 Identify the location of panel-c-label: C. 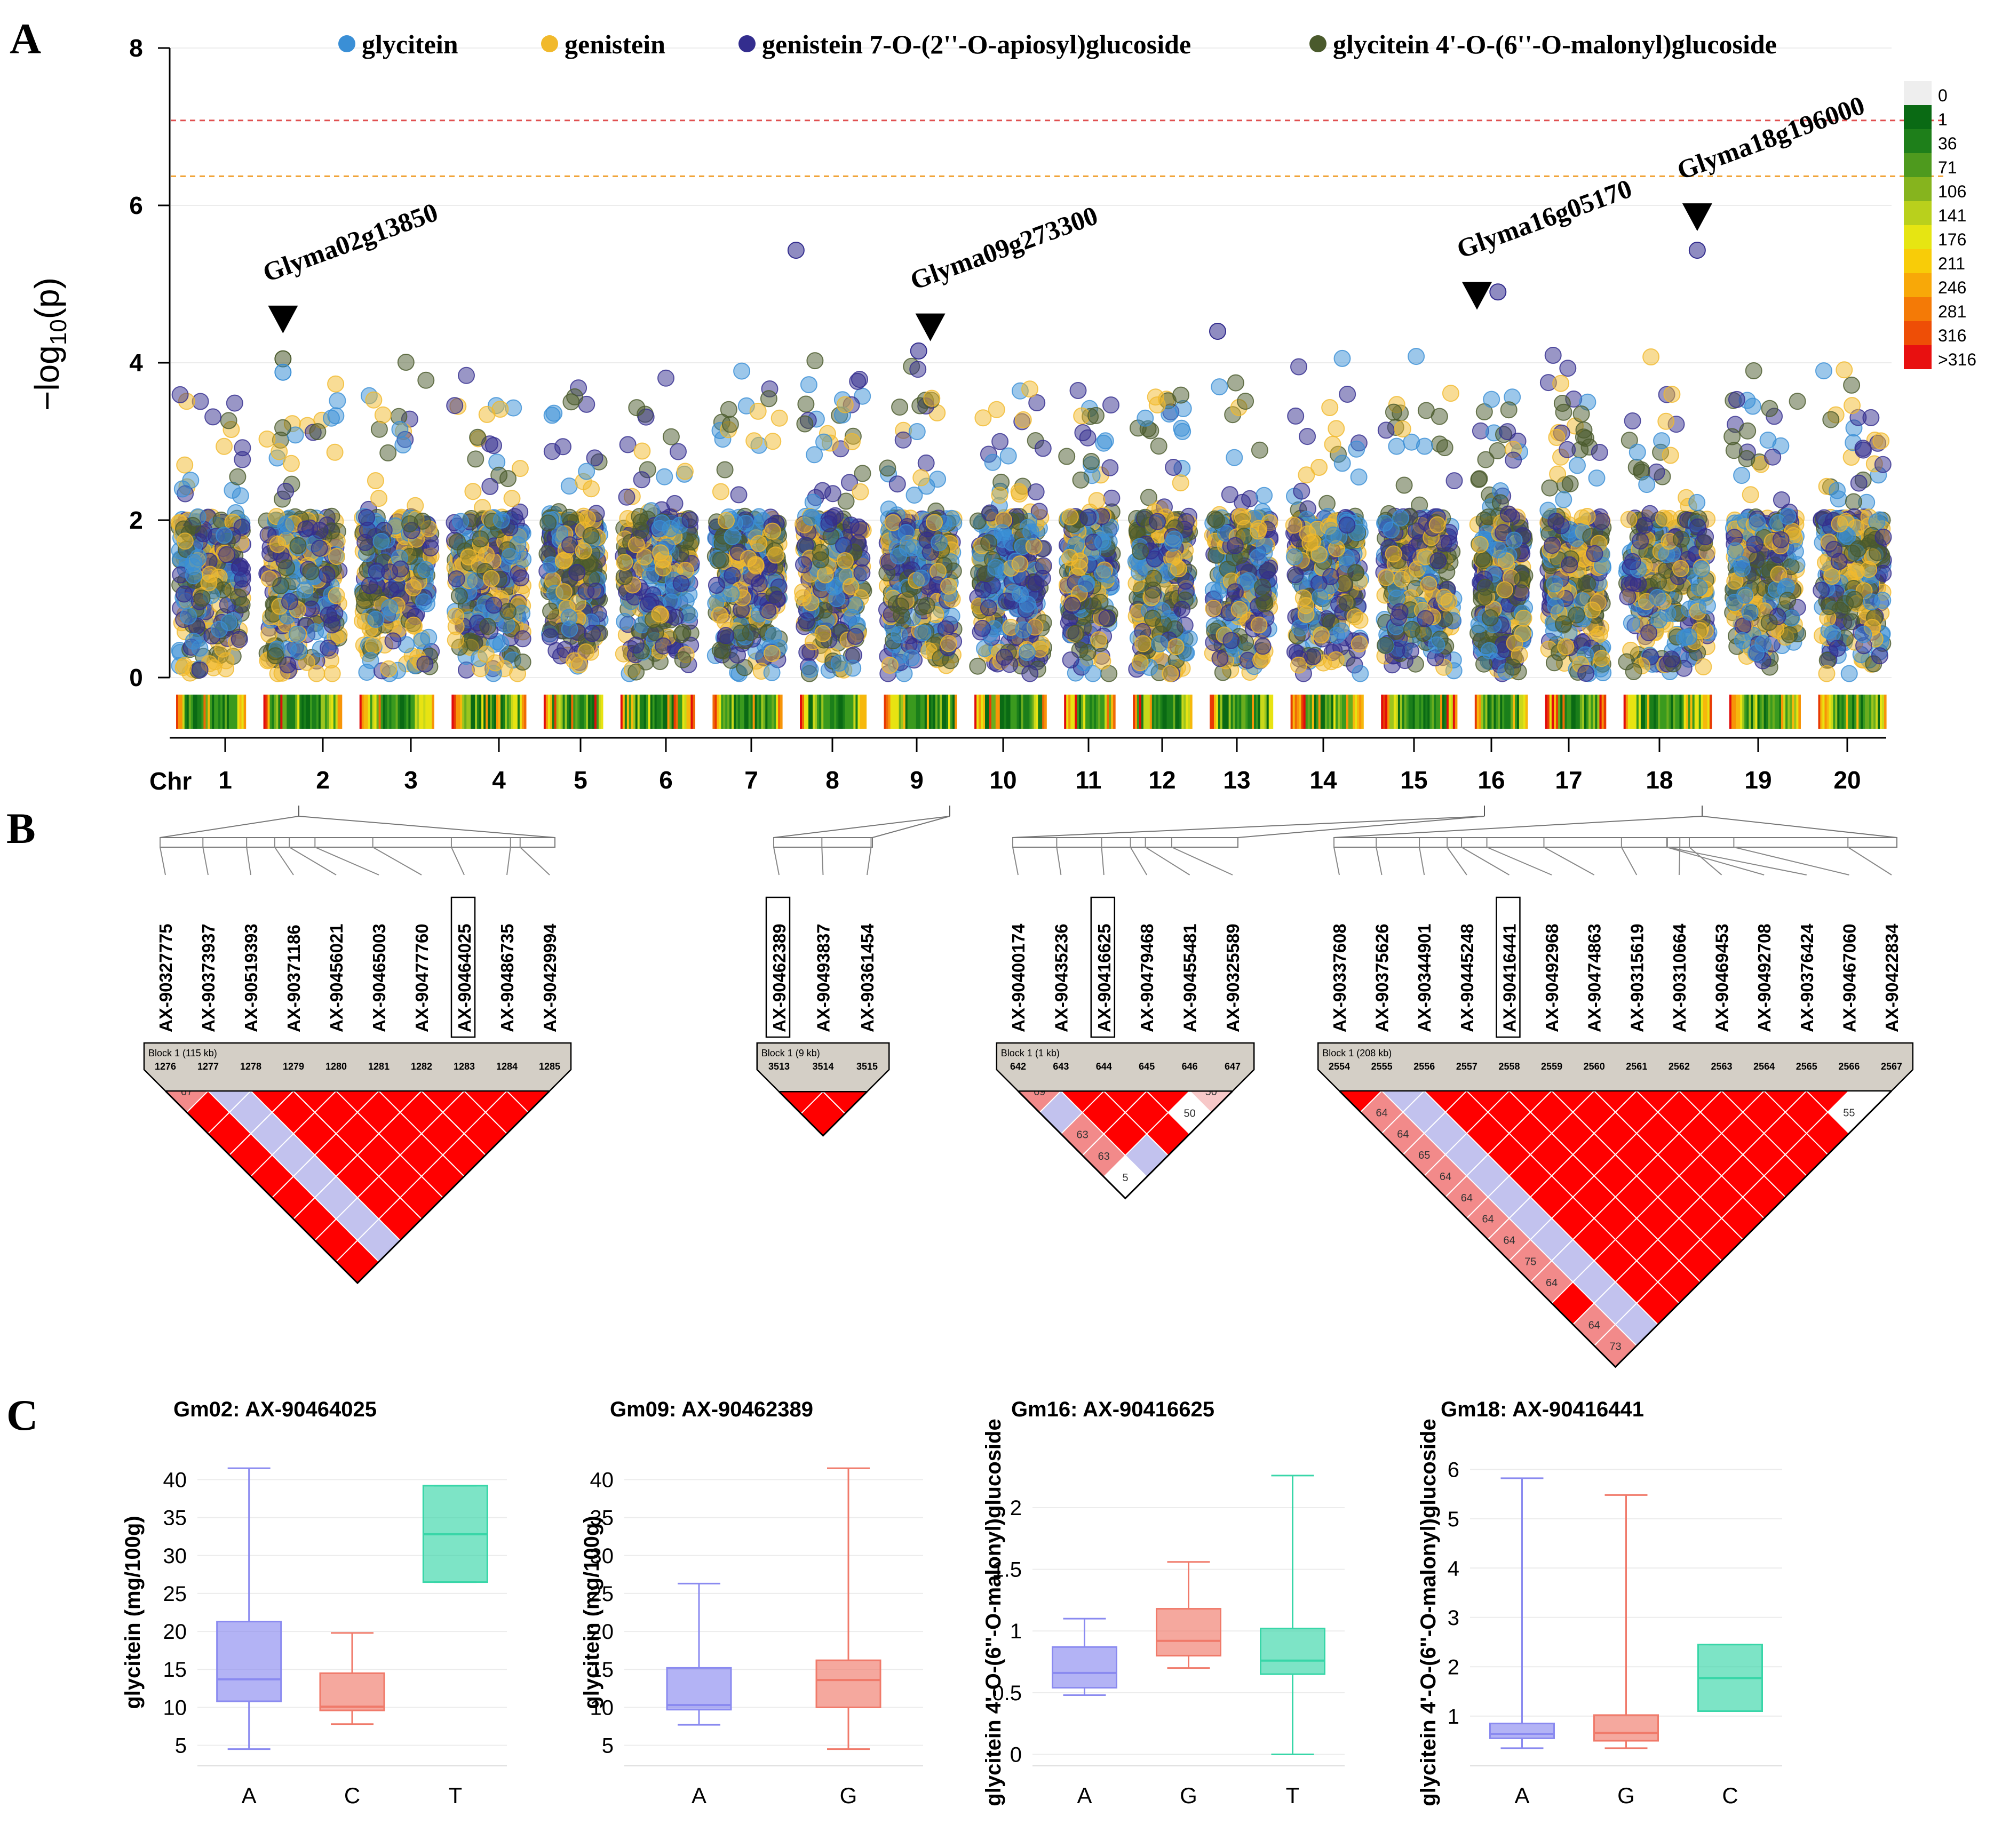
(22, 1415).